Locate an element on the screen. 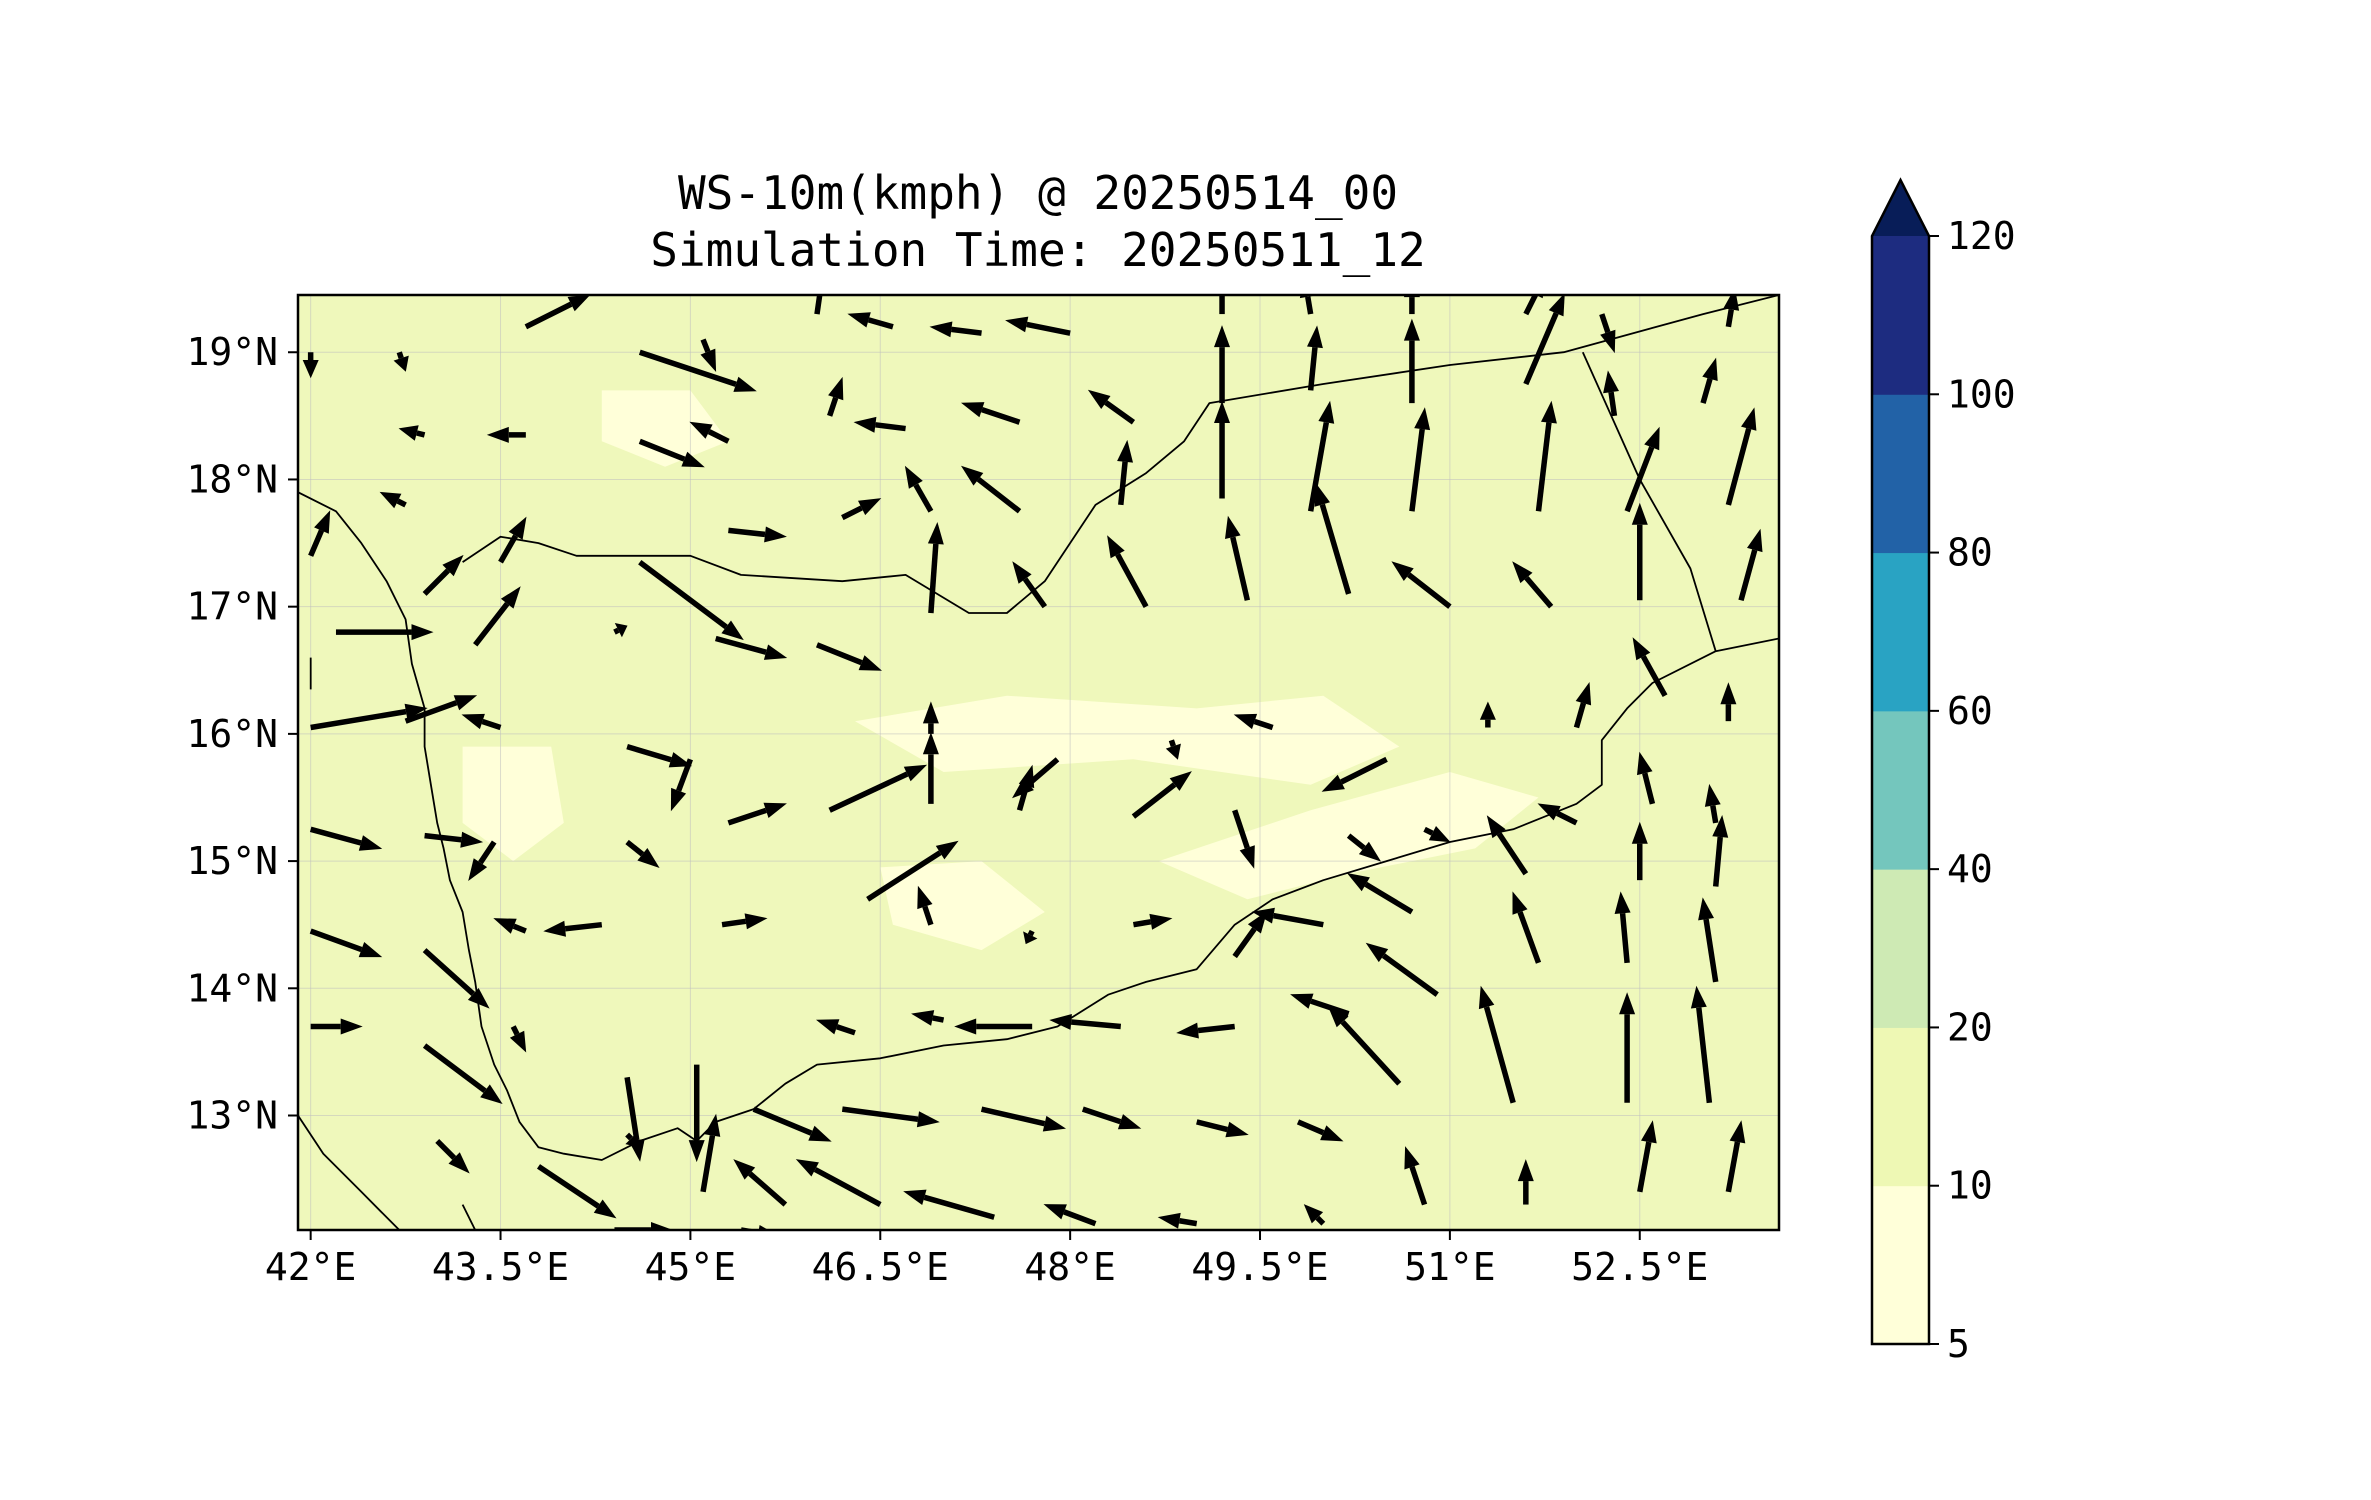 This screenshot has height=1500, width=2371. colorbar-label: 120 is located at coordinates (1981, 236).